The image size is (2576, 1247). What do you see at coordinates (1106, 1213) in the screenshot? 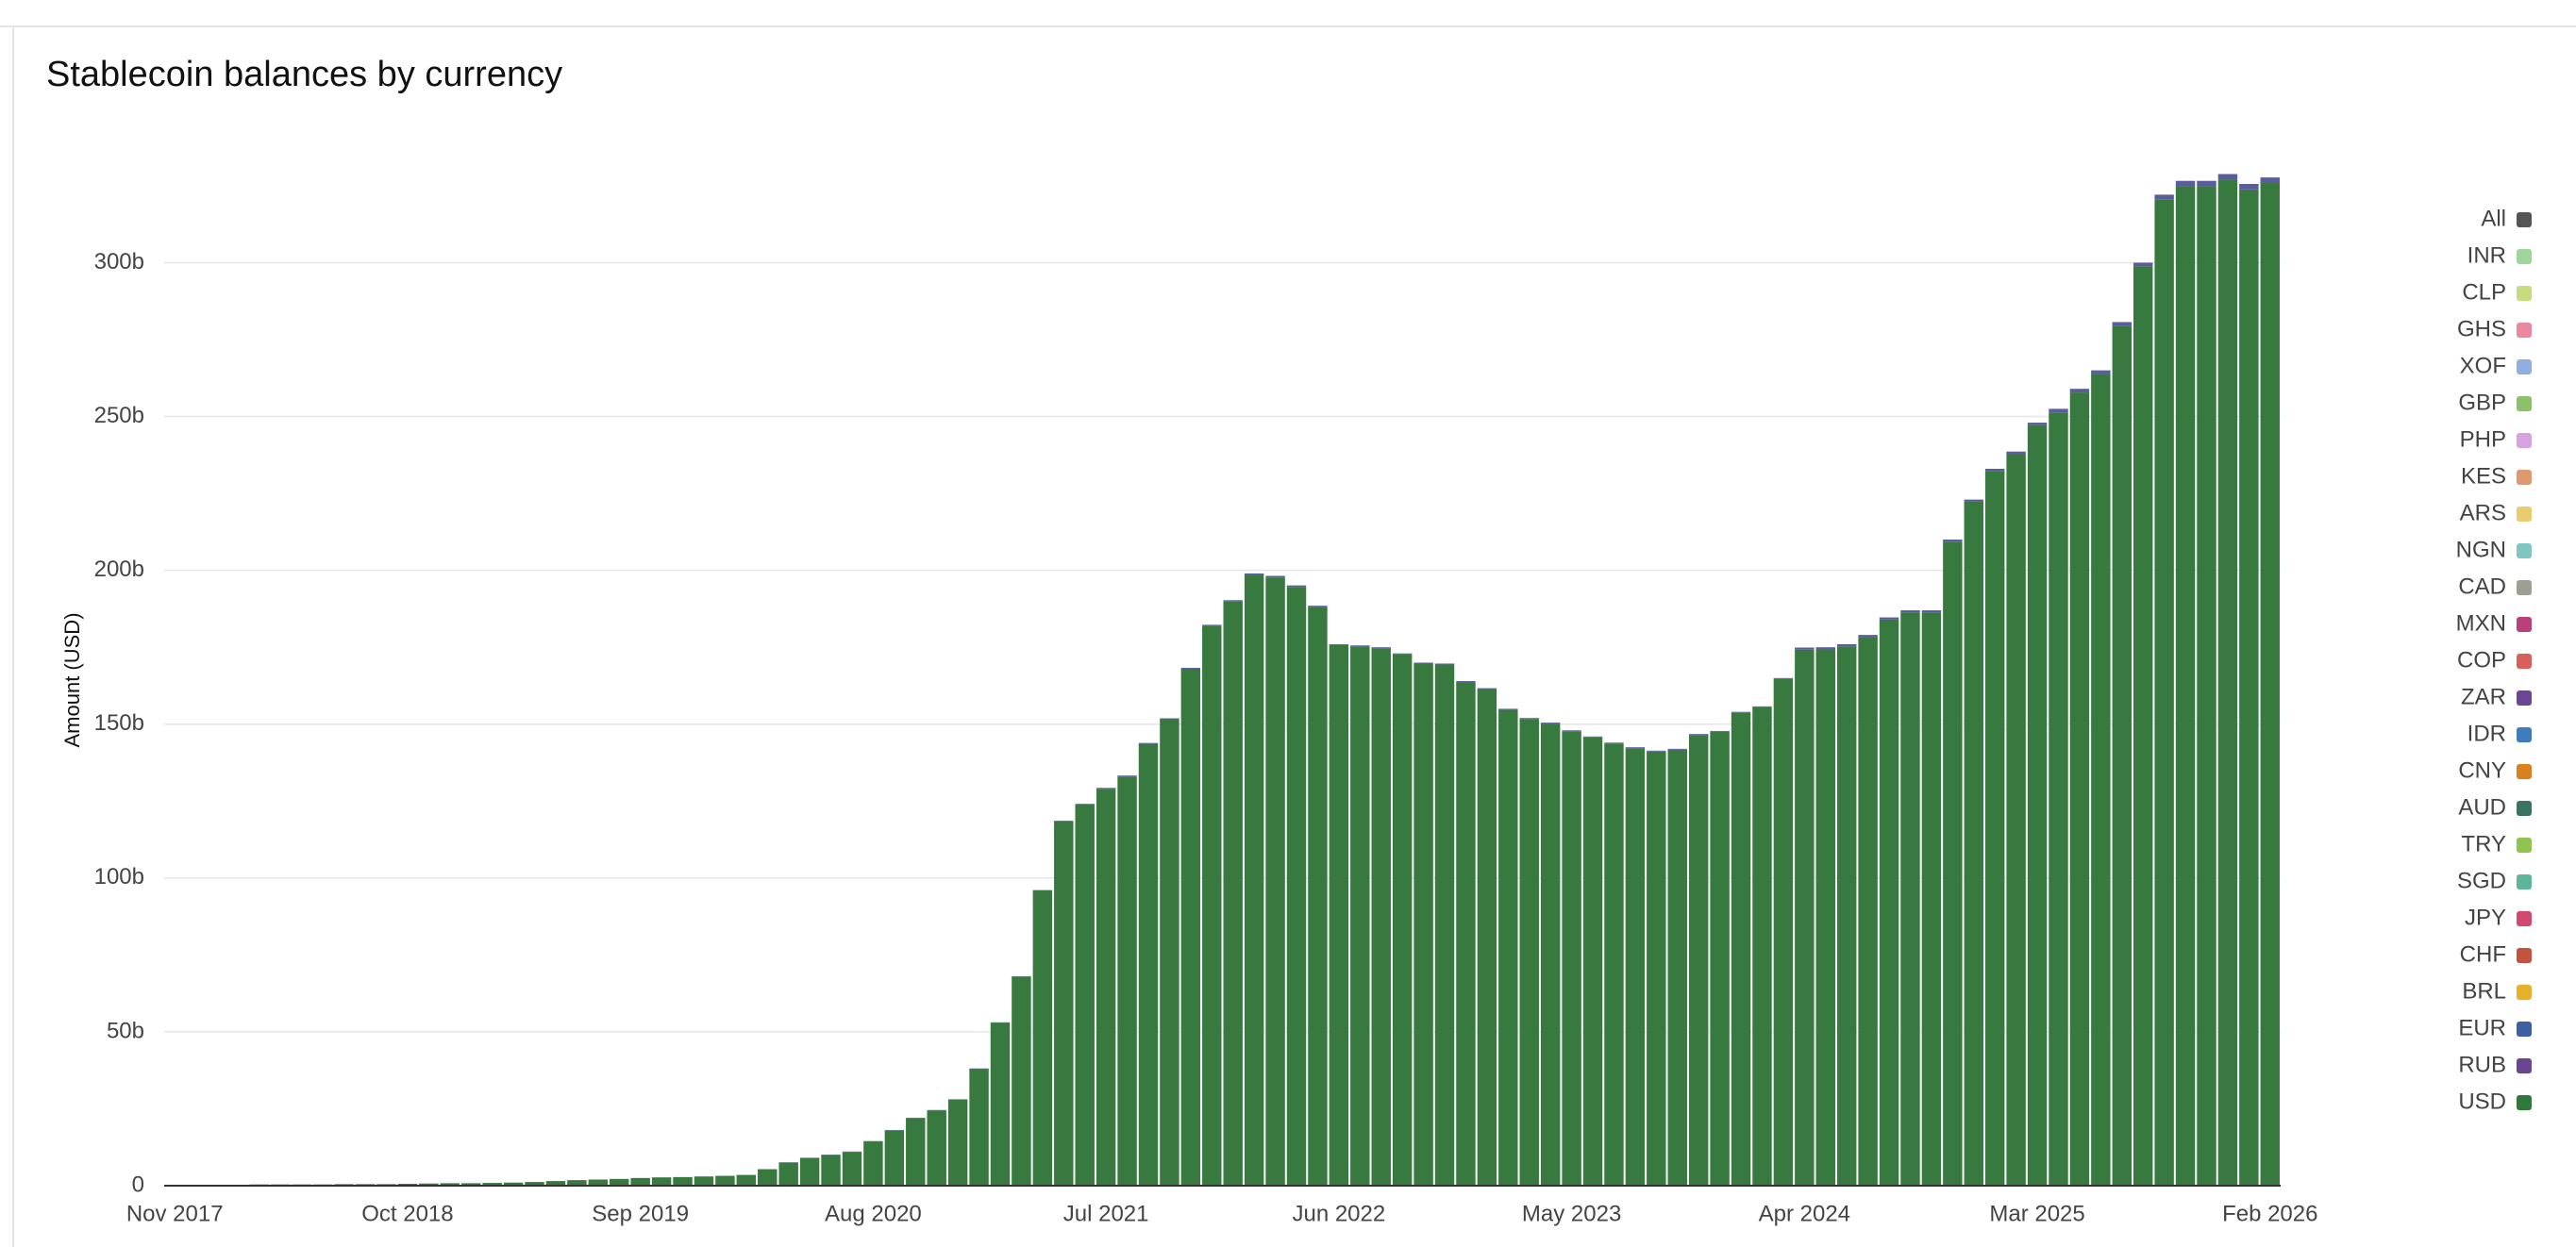
I see `x-tick-label: Jul 2021` at bounding box center [1106, 1213].